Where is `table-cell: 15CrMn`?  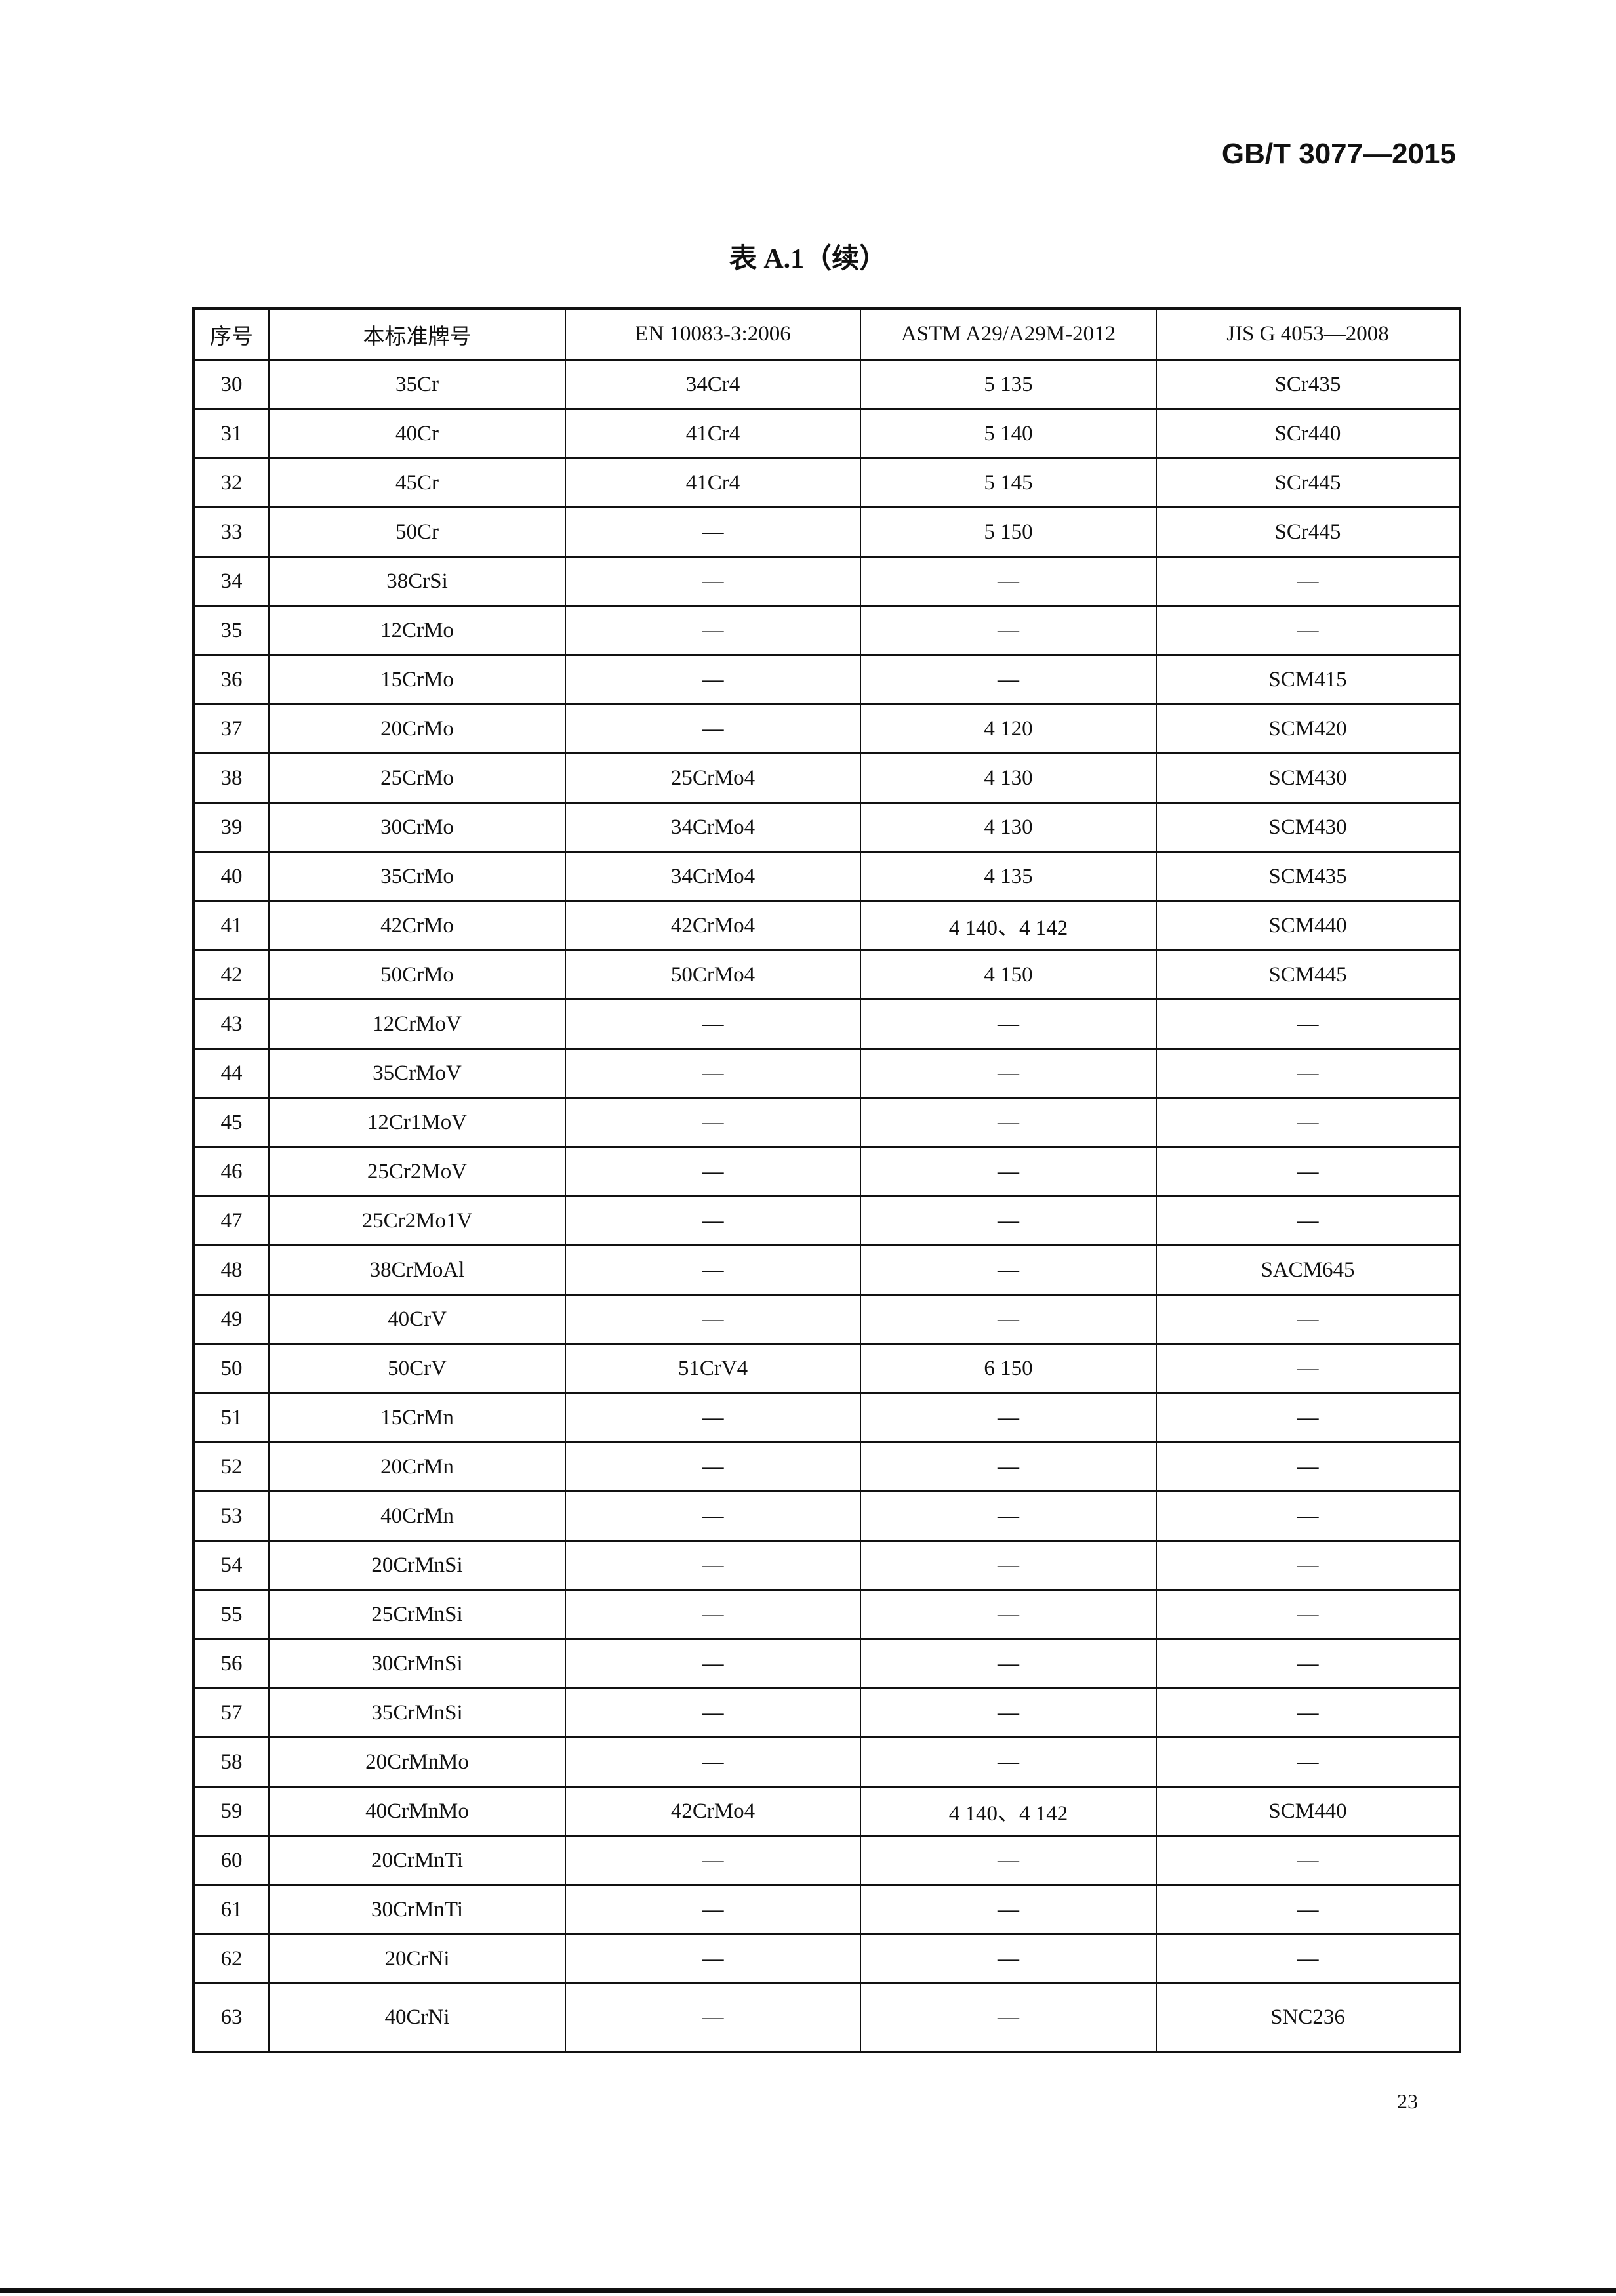
table-cell: 15CrMn is located at coordinates (417, 1417).